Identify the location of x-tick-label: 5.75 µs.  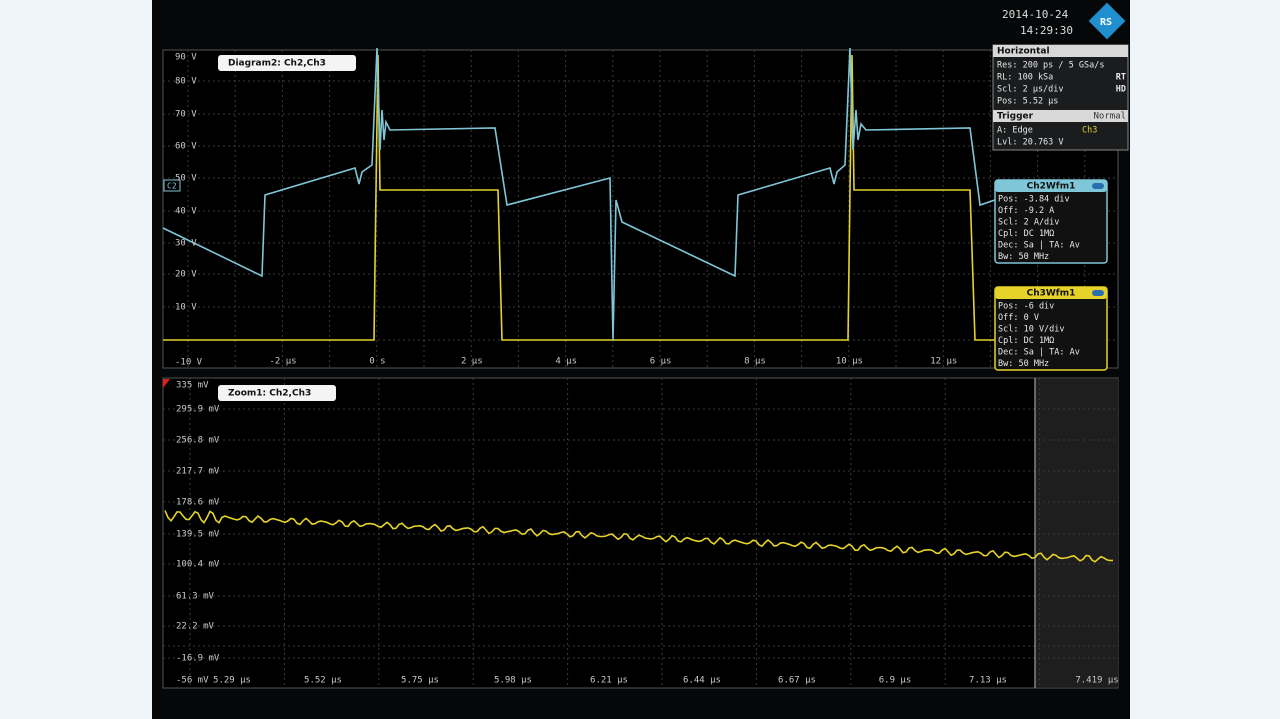
(420, 681).